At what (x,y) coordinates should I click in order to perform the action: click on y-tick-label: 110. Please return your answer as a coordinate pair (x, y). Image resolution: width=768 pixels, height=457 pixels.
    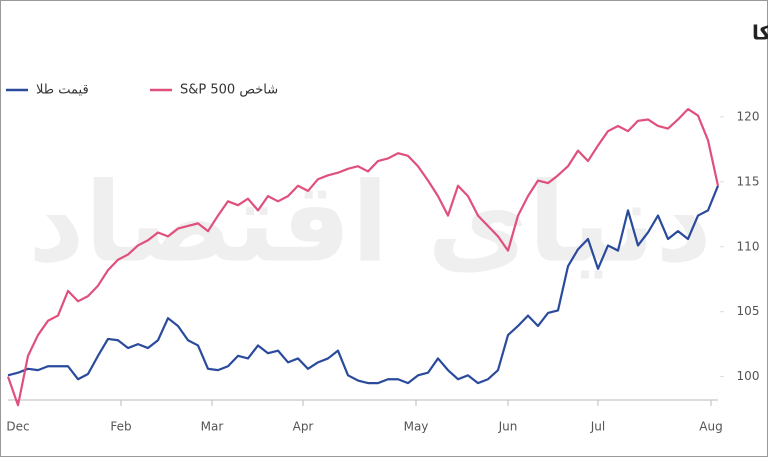
    Looking at the image, I should click on (748, 246).